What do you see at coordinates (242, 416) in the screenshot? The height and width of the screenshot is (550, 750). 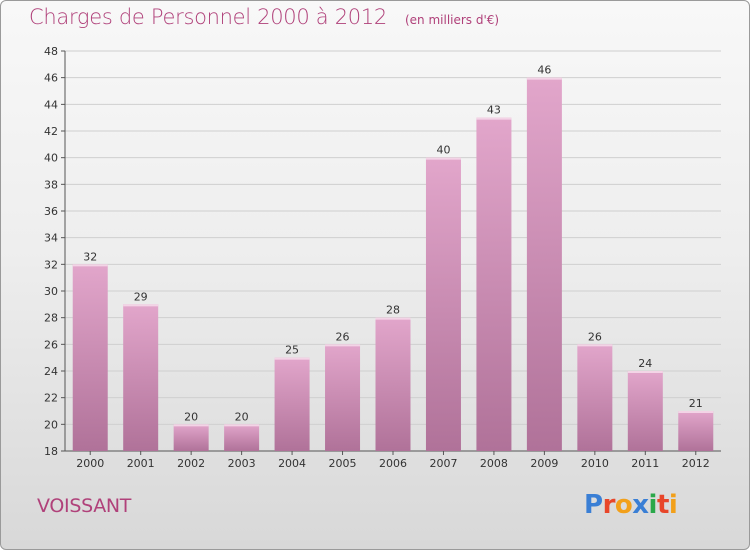 I see `data-label-2003: 20` at bounding box center [242, 416].